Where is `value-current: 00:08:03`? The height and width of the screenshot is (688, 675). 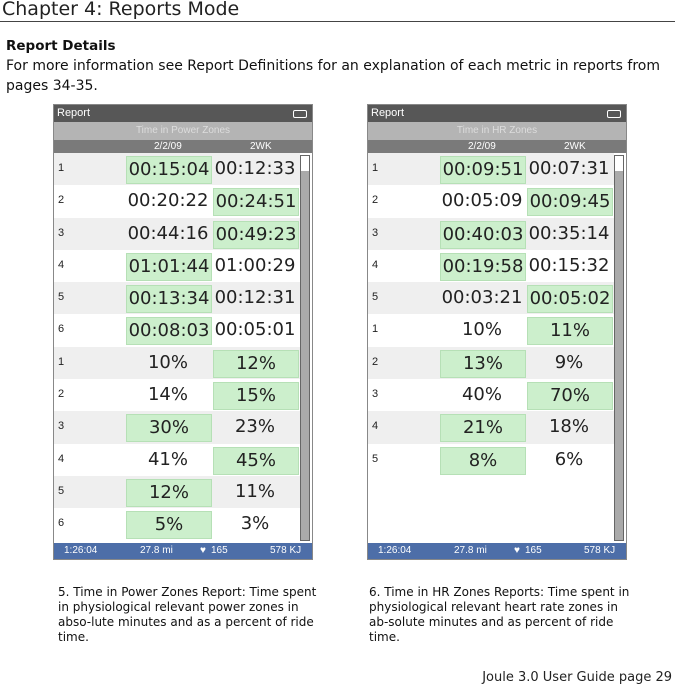 value-current: 00:08:03 is located at coordinates (169, 331).